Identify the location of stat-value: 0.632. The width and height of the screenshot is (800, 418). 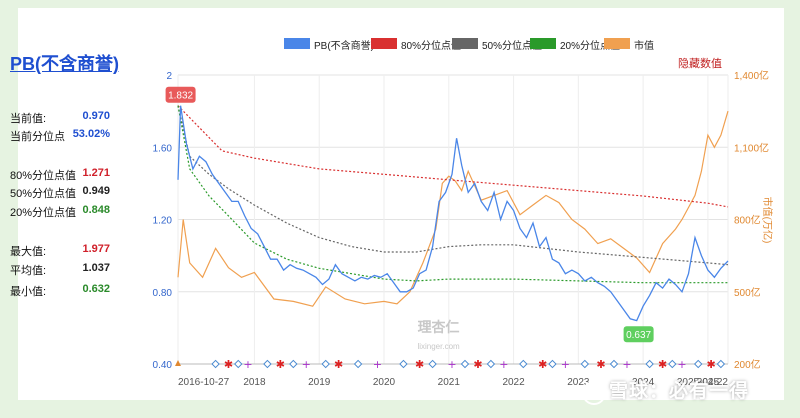
(96, 289).